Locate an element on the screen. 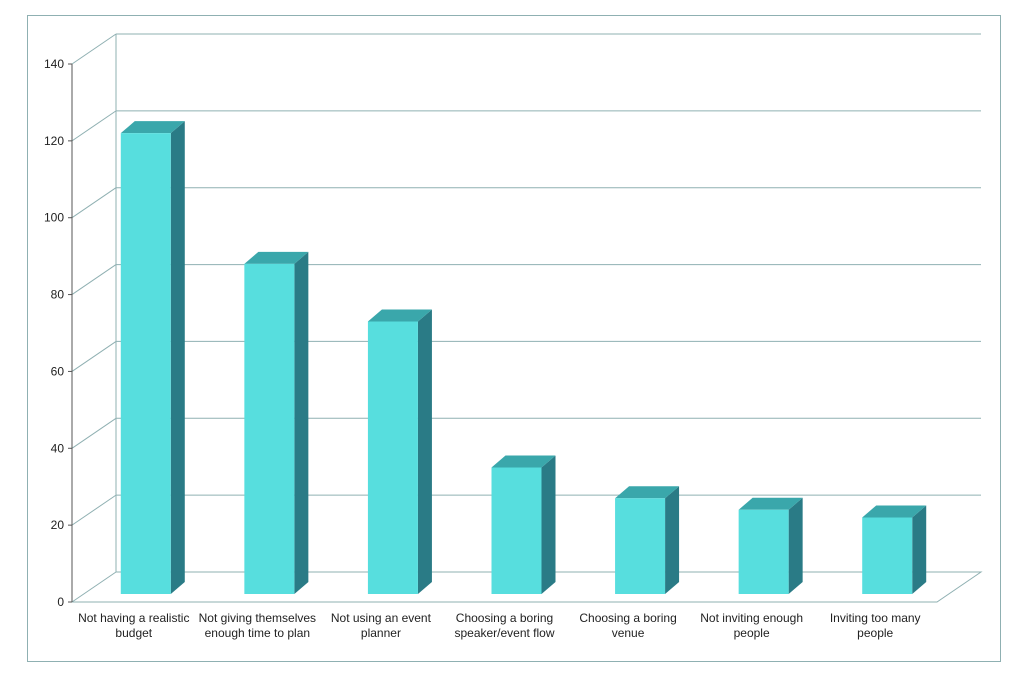 This screenshot has width=1024, height=683. y-tick-label: 120 is located at coordinates (54, 141).